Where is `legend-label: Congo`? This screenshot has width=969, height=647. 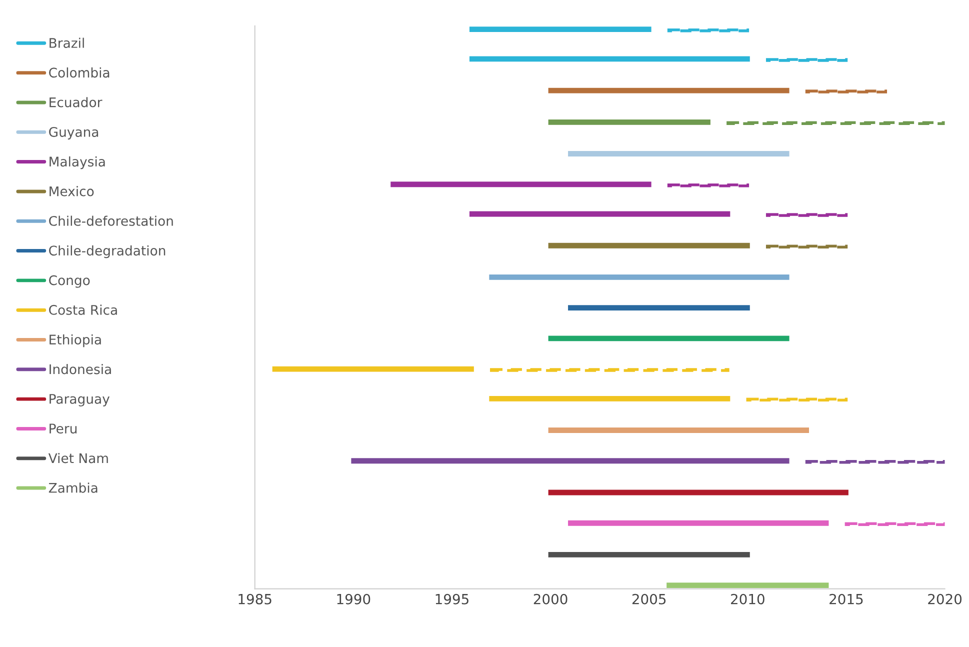
legend-label: Congo is located at coordinates (69, 281).